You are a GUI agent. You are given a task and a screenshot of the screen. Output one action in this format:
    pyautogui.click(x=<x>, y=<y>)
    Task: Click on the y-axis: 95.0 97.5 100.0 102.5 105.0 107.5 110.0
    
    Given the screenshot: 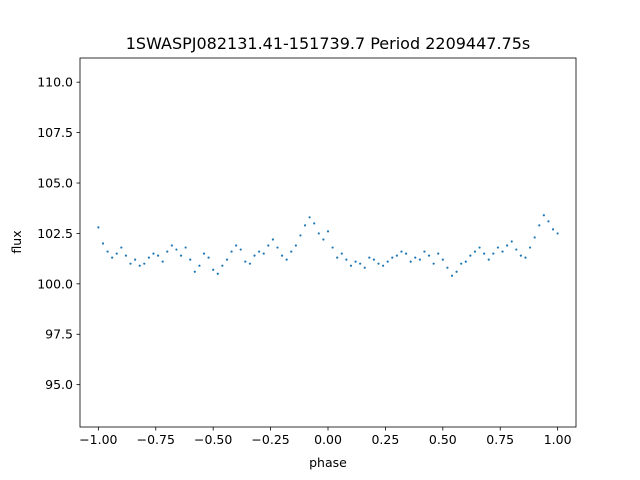 What is the action you would take?
    pyautogui.click(x=58, y=233)
    